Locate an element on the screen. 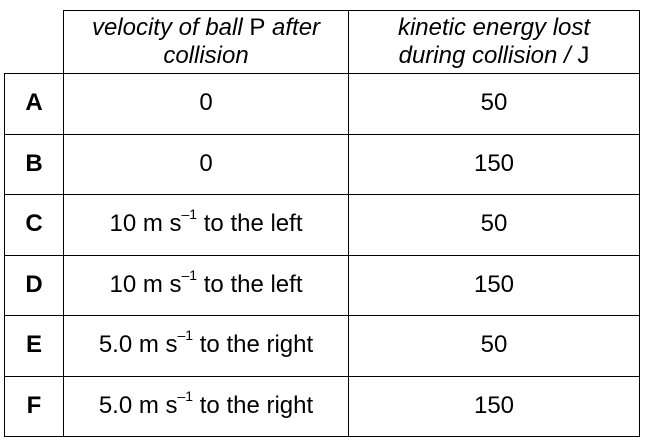 This screenshot has height=446, width=652. option-row-d: D 10 m s–1 to the left 150 is located at coordinates (322, 285).